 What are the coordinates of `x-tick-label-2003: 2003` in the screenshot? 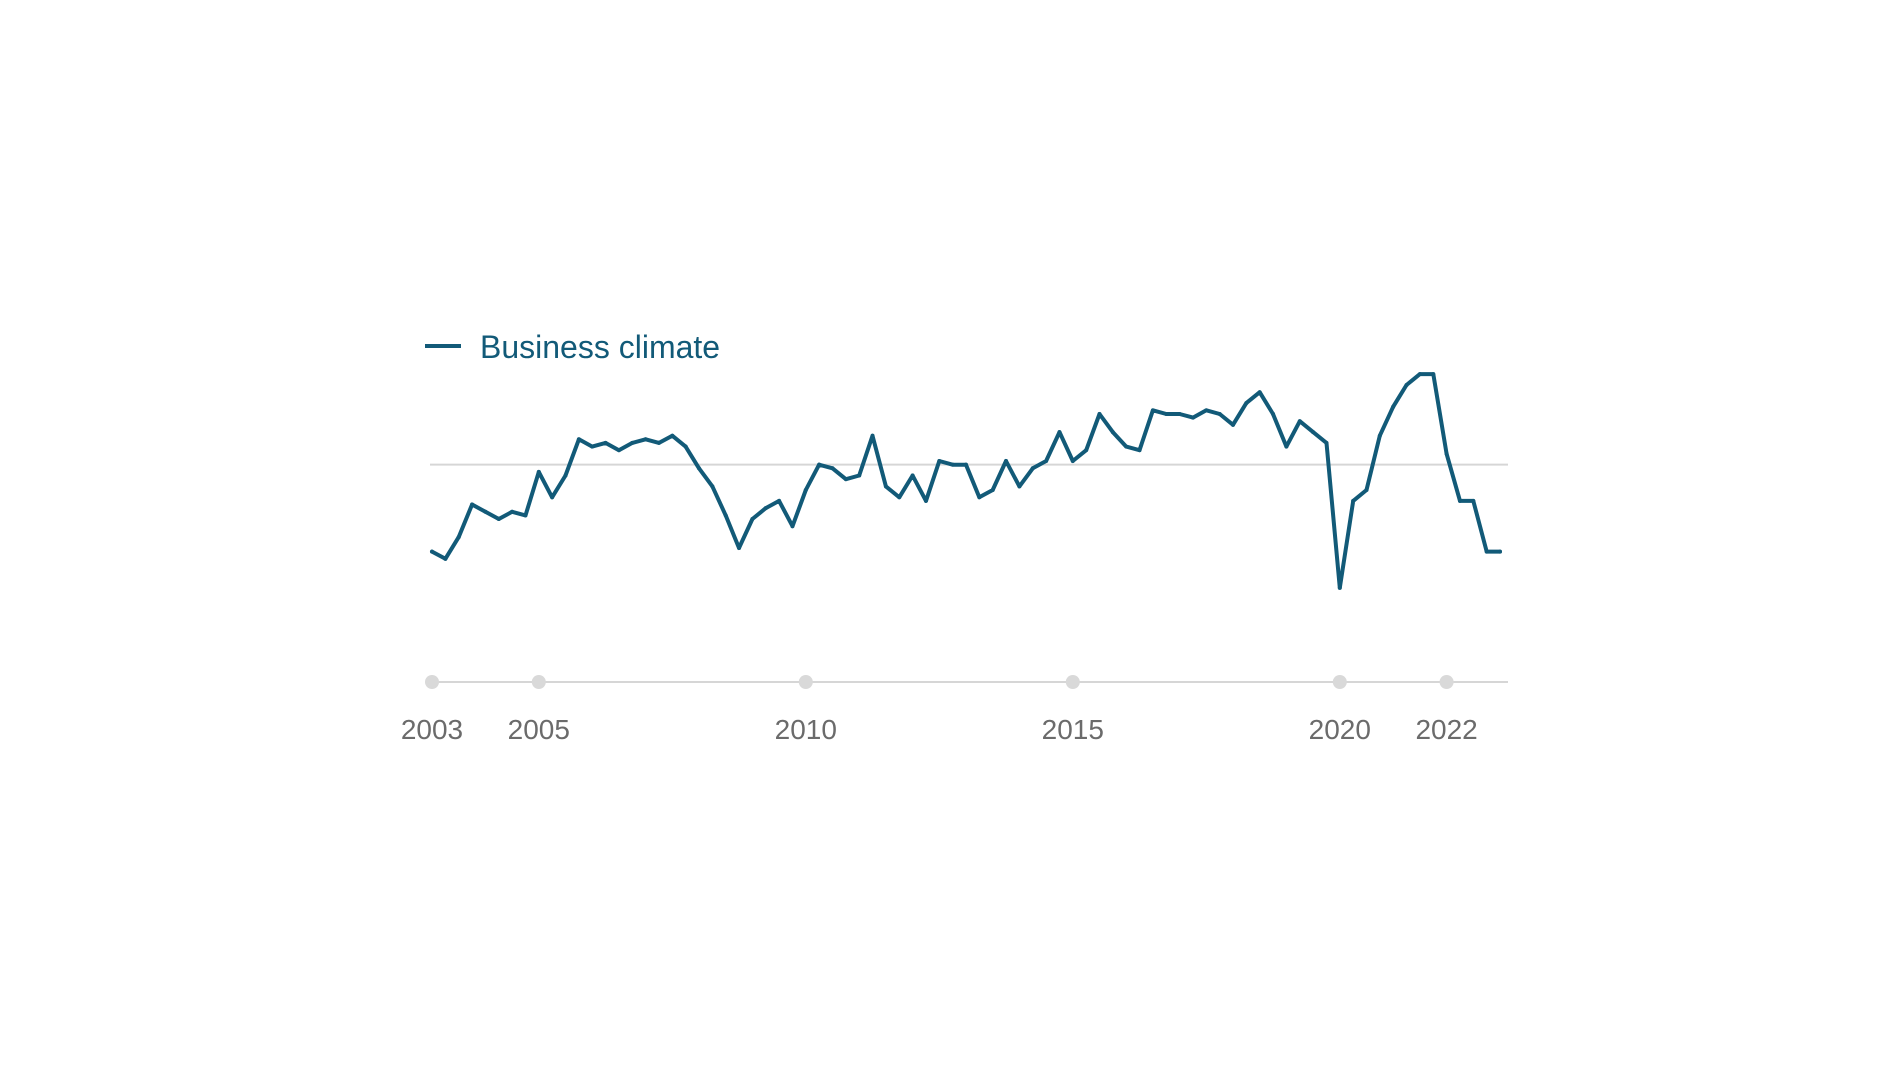 It's located at (432, 729).